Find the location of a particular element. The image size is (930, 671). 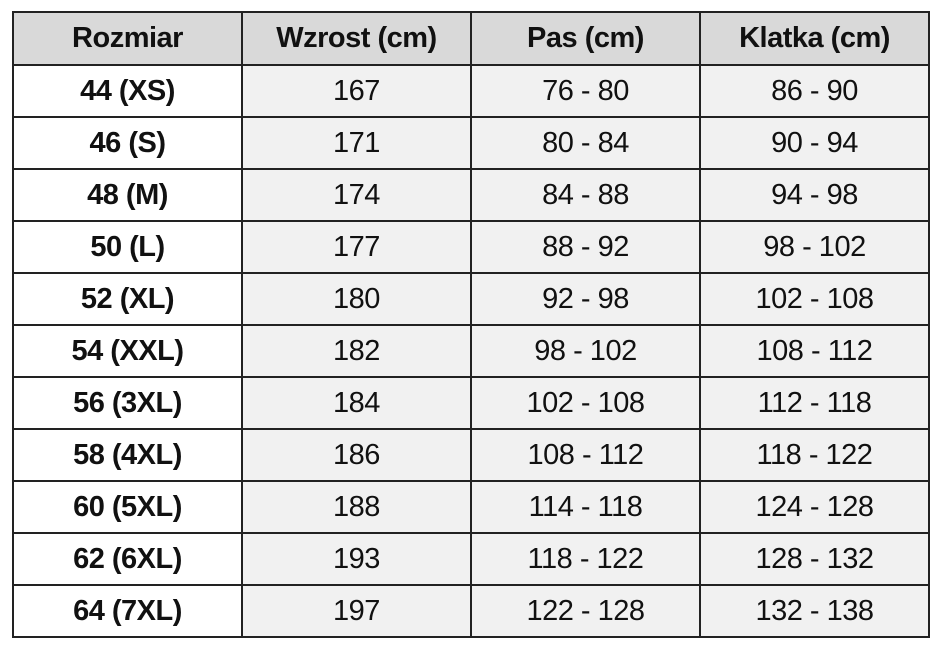

size-cell: 60 (5XL) is located at coordinates (127, 507).